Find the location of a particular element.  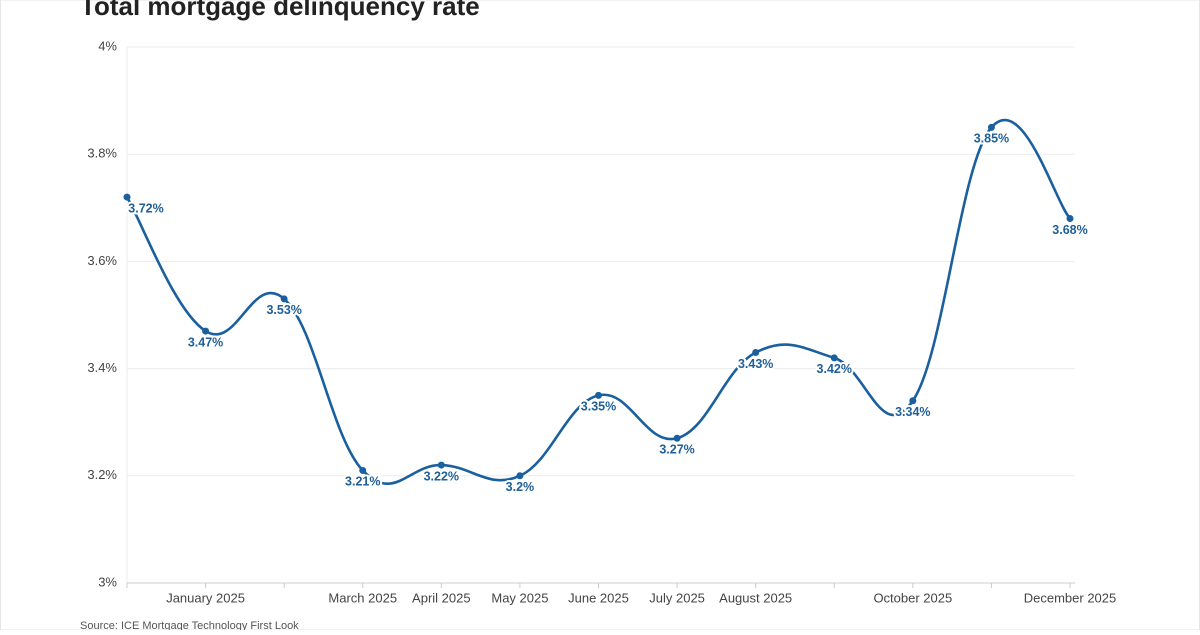

value-label: 3.21% is located at coordinates (362, 482).